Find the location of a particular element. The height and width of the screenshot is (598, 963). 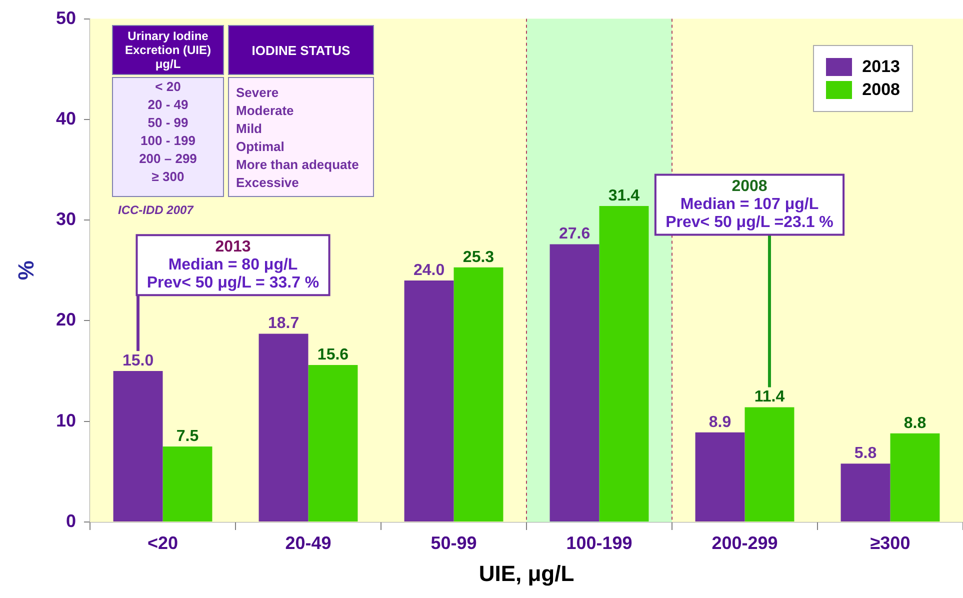

data-label: 24.0 is located at coordinates (429, 270).